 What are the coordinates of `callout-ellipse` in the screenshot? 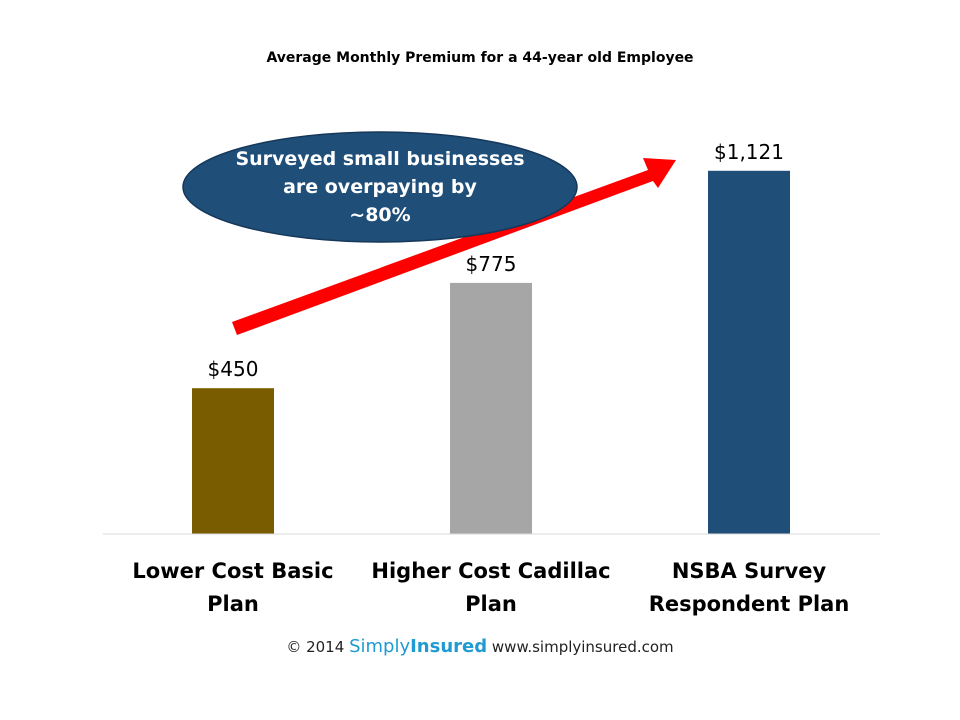 It's located at (380, 187).